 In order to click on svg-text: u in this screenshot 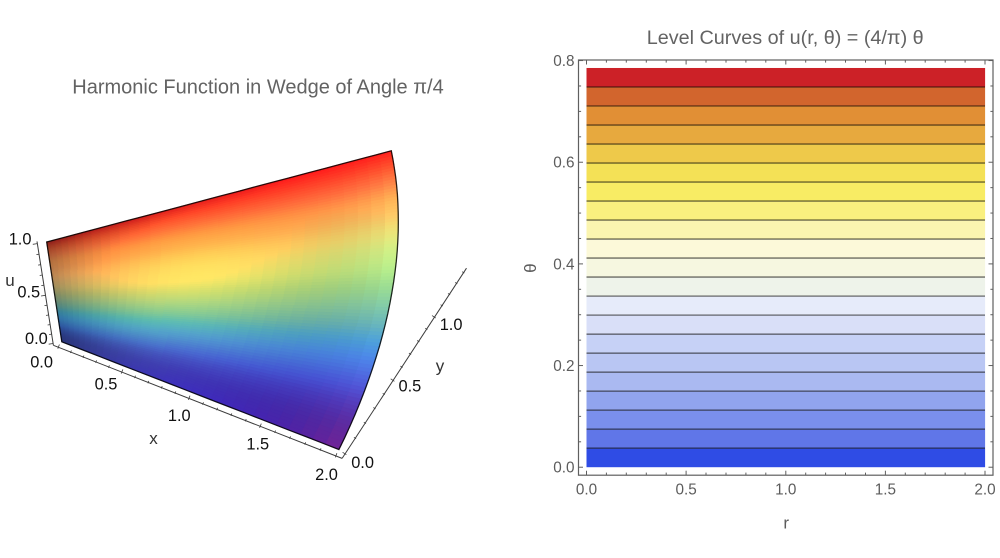, I will do `click(9, 280)`.